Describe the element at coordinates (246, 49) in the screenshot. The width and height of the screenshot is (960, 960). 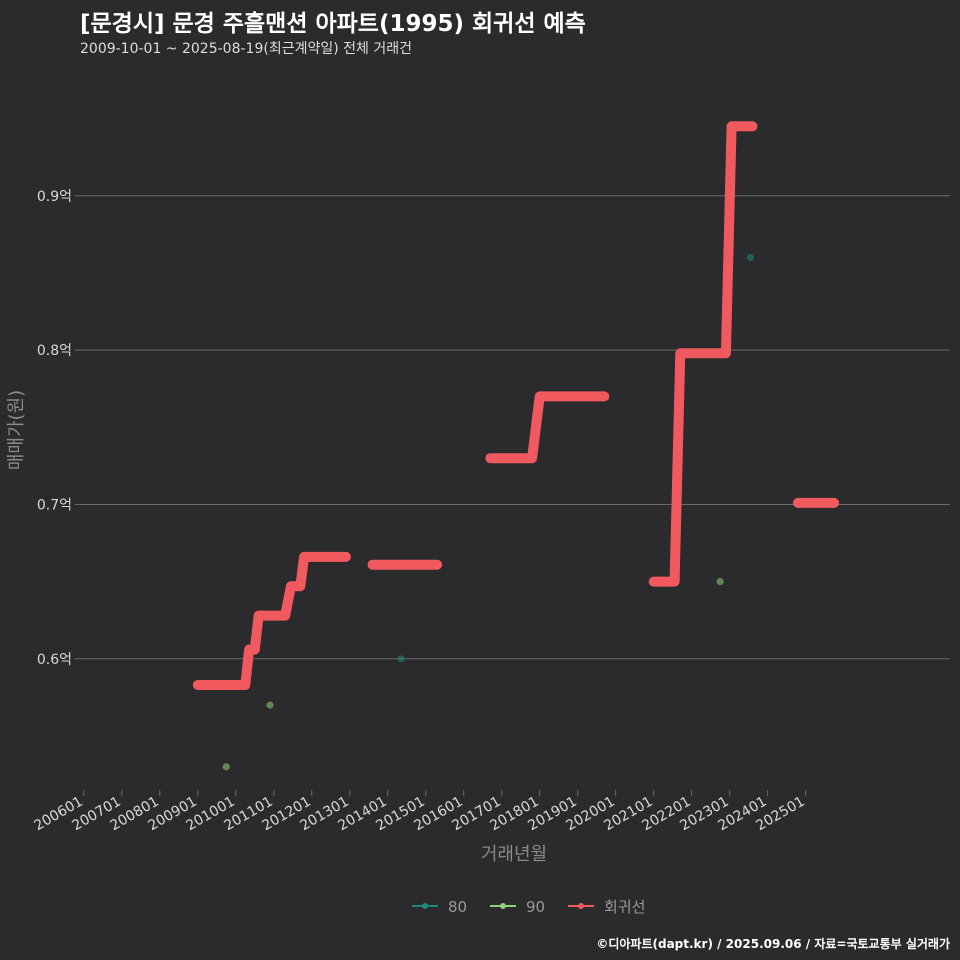
I see `chart-subtitle: 2009-10-01 ~ 2025-08-19(최근계약일) 전체 거래건` at that location.